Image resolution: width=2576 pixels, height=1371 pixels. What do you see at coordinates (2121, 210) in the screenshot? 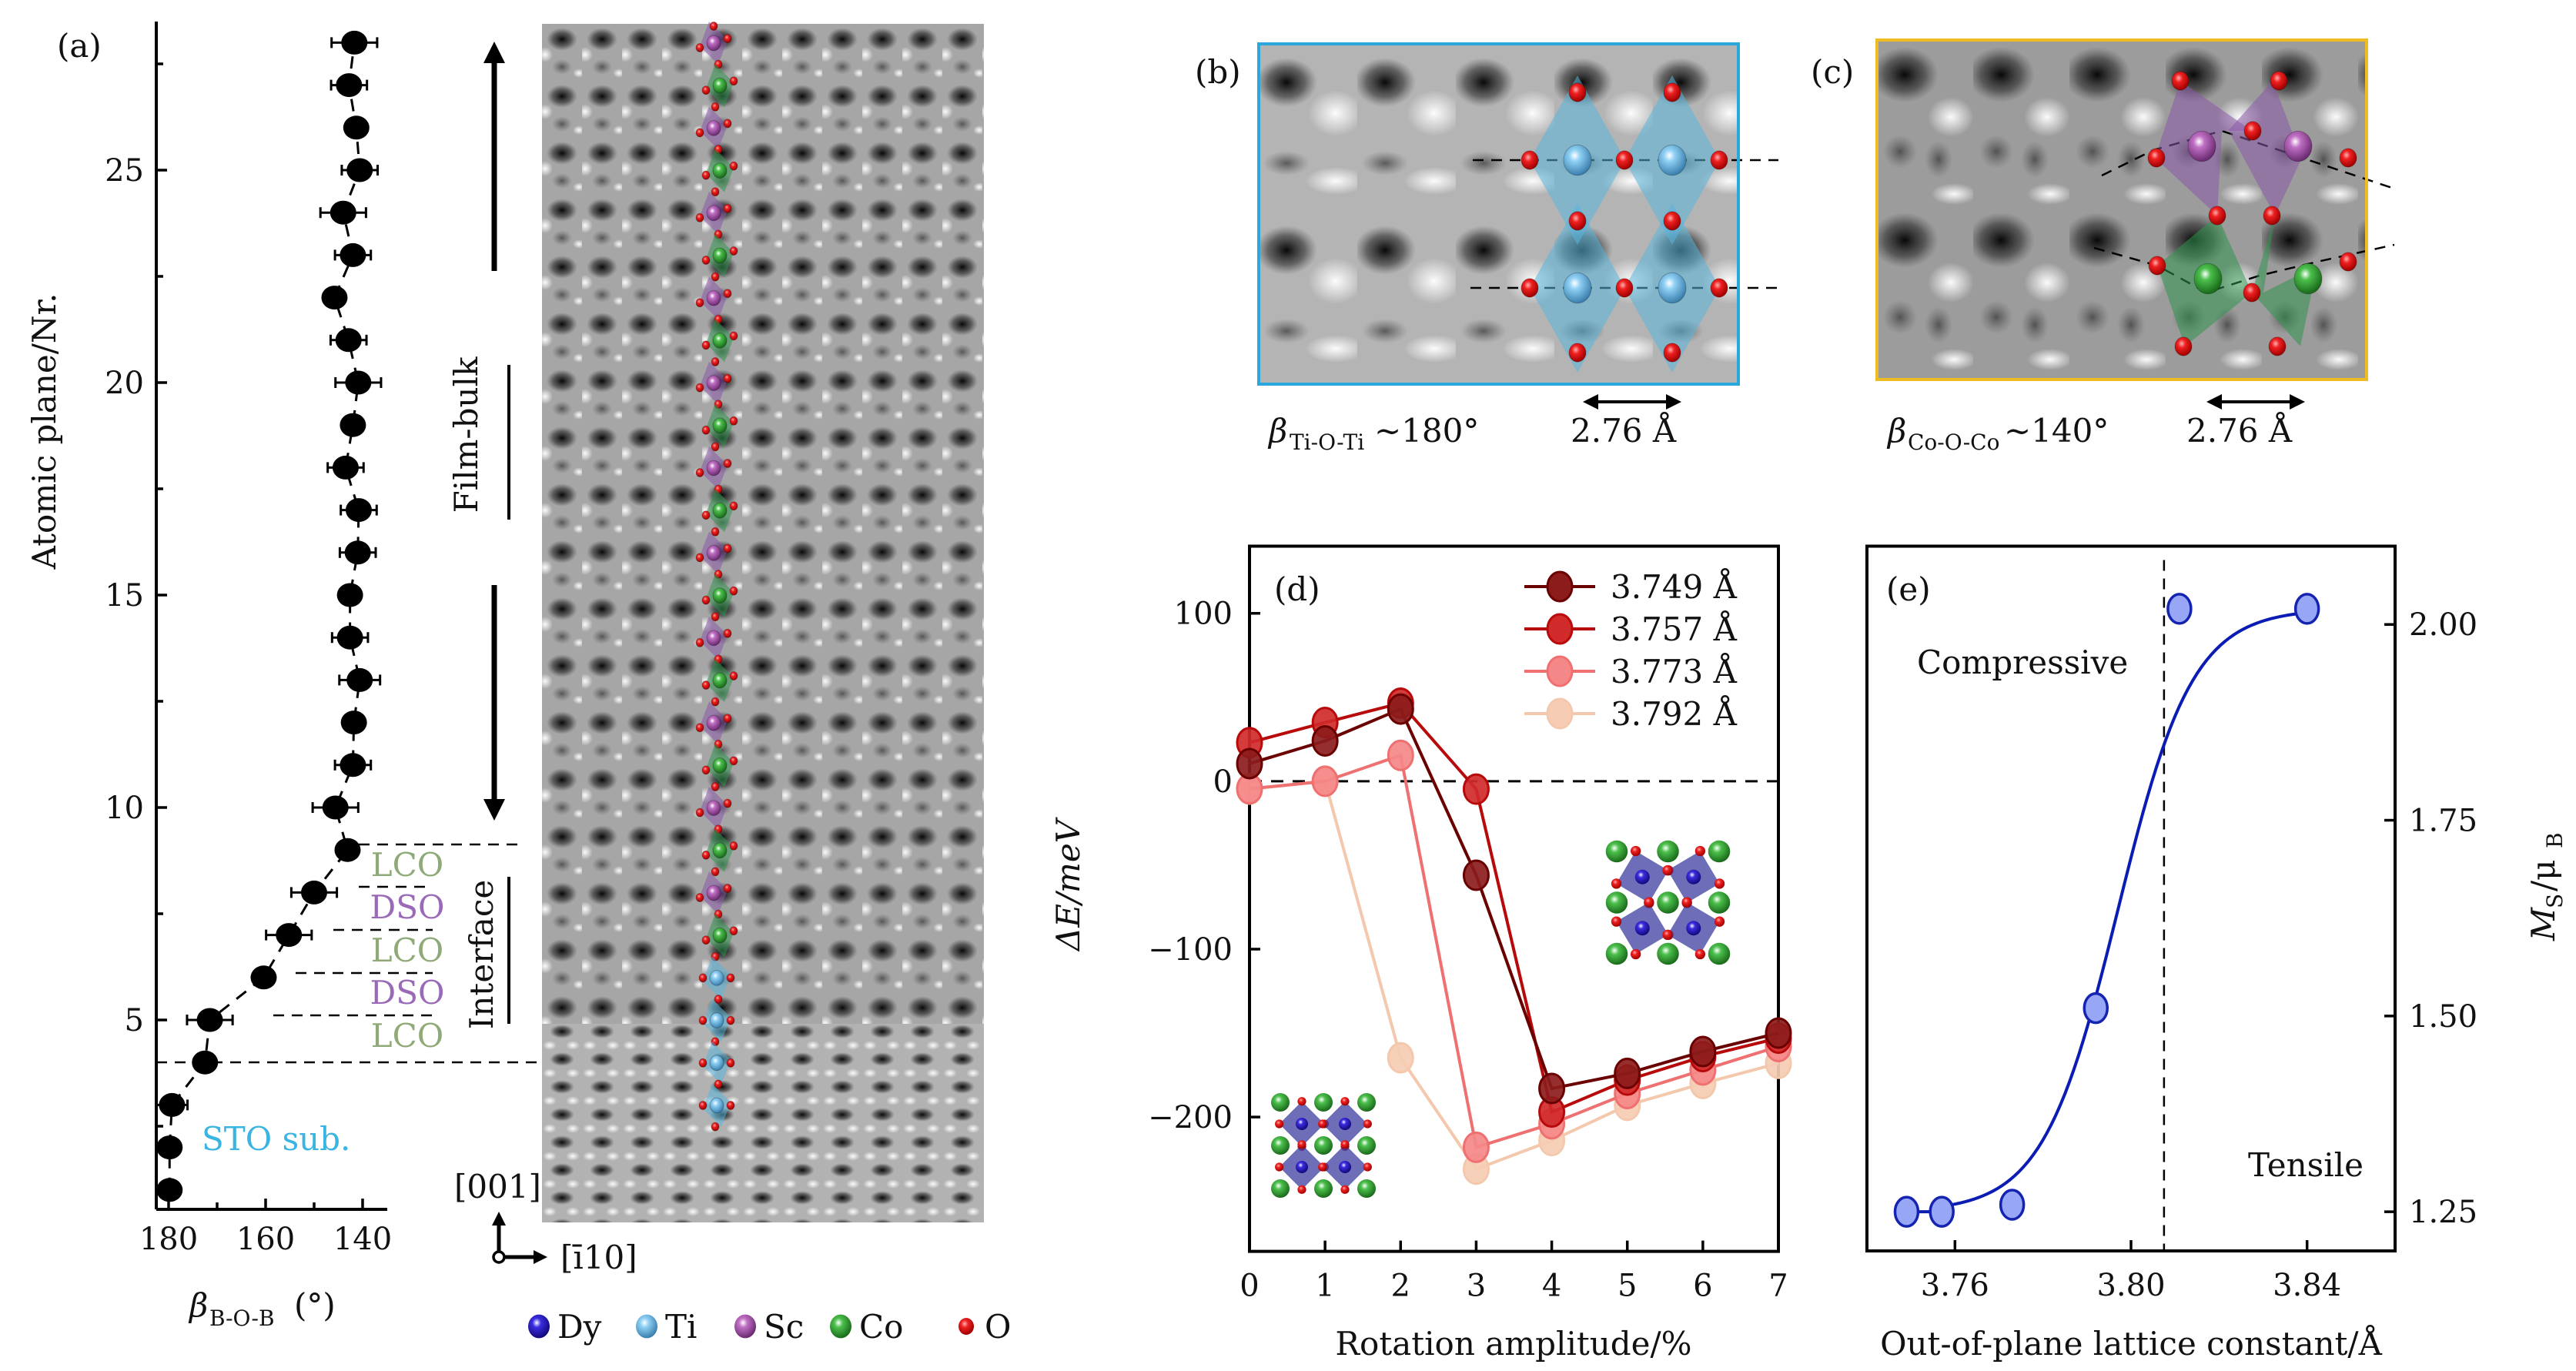
I see `panel-c-frame` at bounding box center [2121, 210].